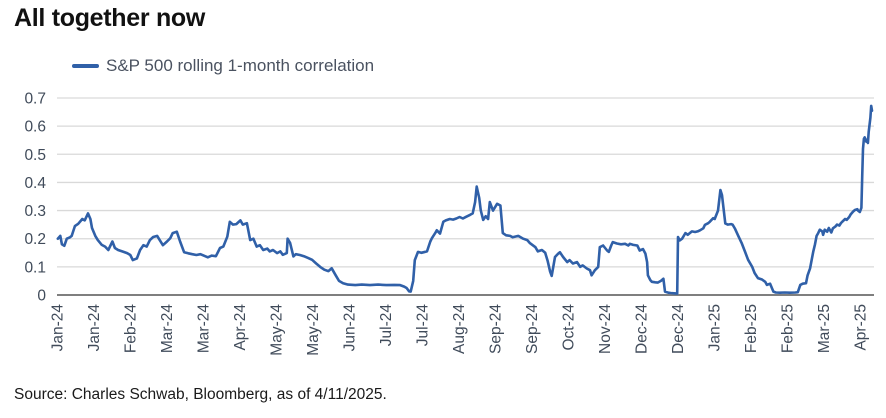 The height and width of the screenshot is (418, 886). What do you see at coordinates (568, 327) in the screenshot?
I see `x-tick-label: Oct-24` at bounding box center [568, 327].